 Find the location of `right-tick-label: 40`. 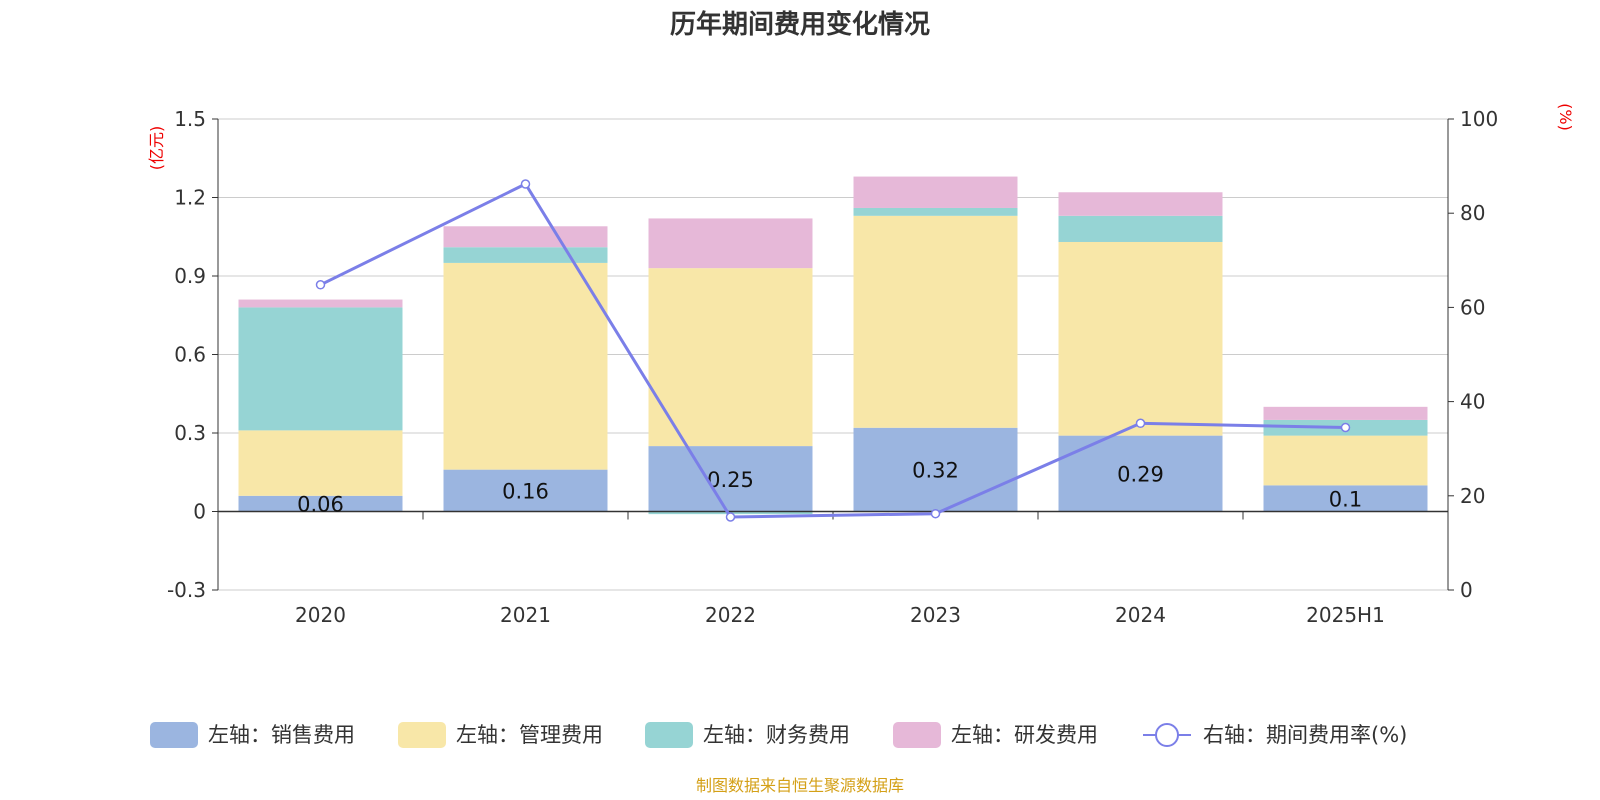

right-tick-label: 40 is located at coordinates (1472, 402).